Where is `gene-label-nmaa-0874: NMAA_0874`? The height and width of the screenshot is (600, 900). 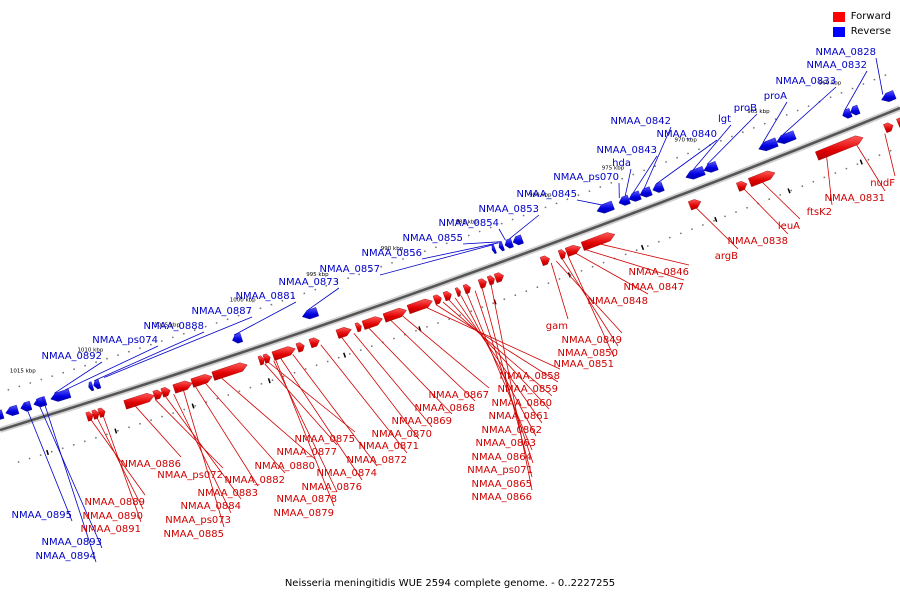 gene-label-nmaa-0874: NMAA_0874 is located at coordinates (346, 473).